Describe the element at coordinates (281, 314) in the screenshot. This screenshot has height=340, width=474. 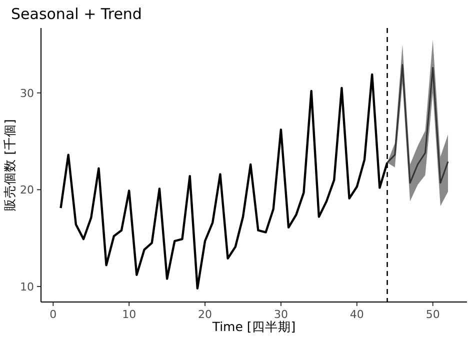
I see `x-tick-label: 30` at that location.